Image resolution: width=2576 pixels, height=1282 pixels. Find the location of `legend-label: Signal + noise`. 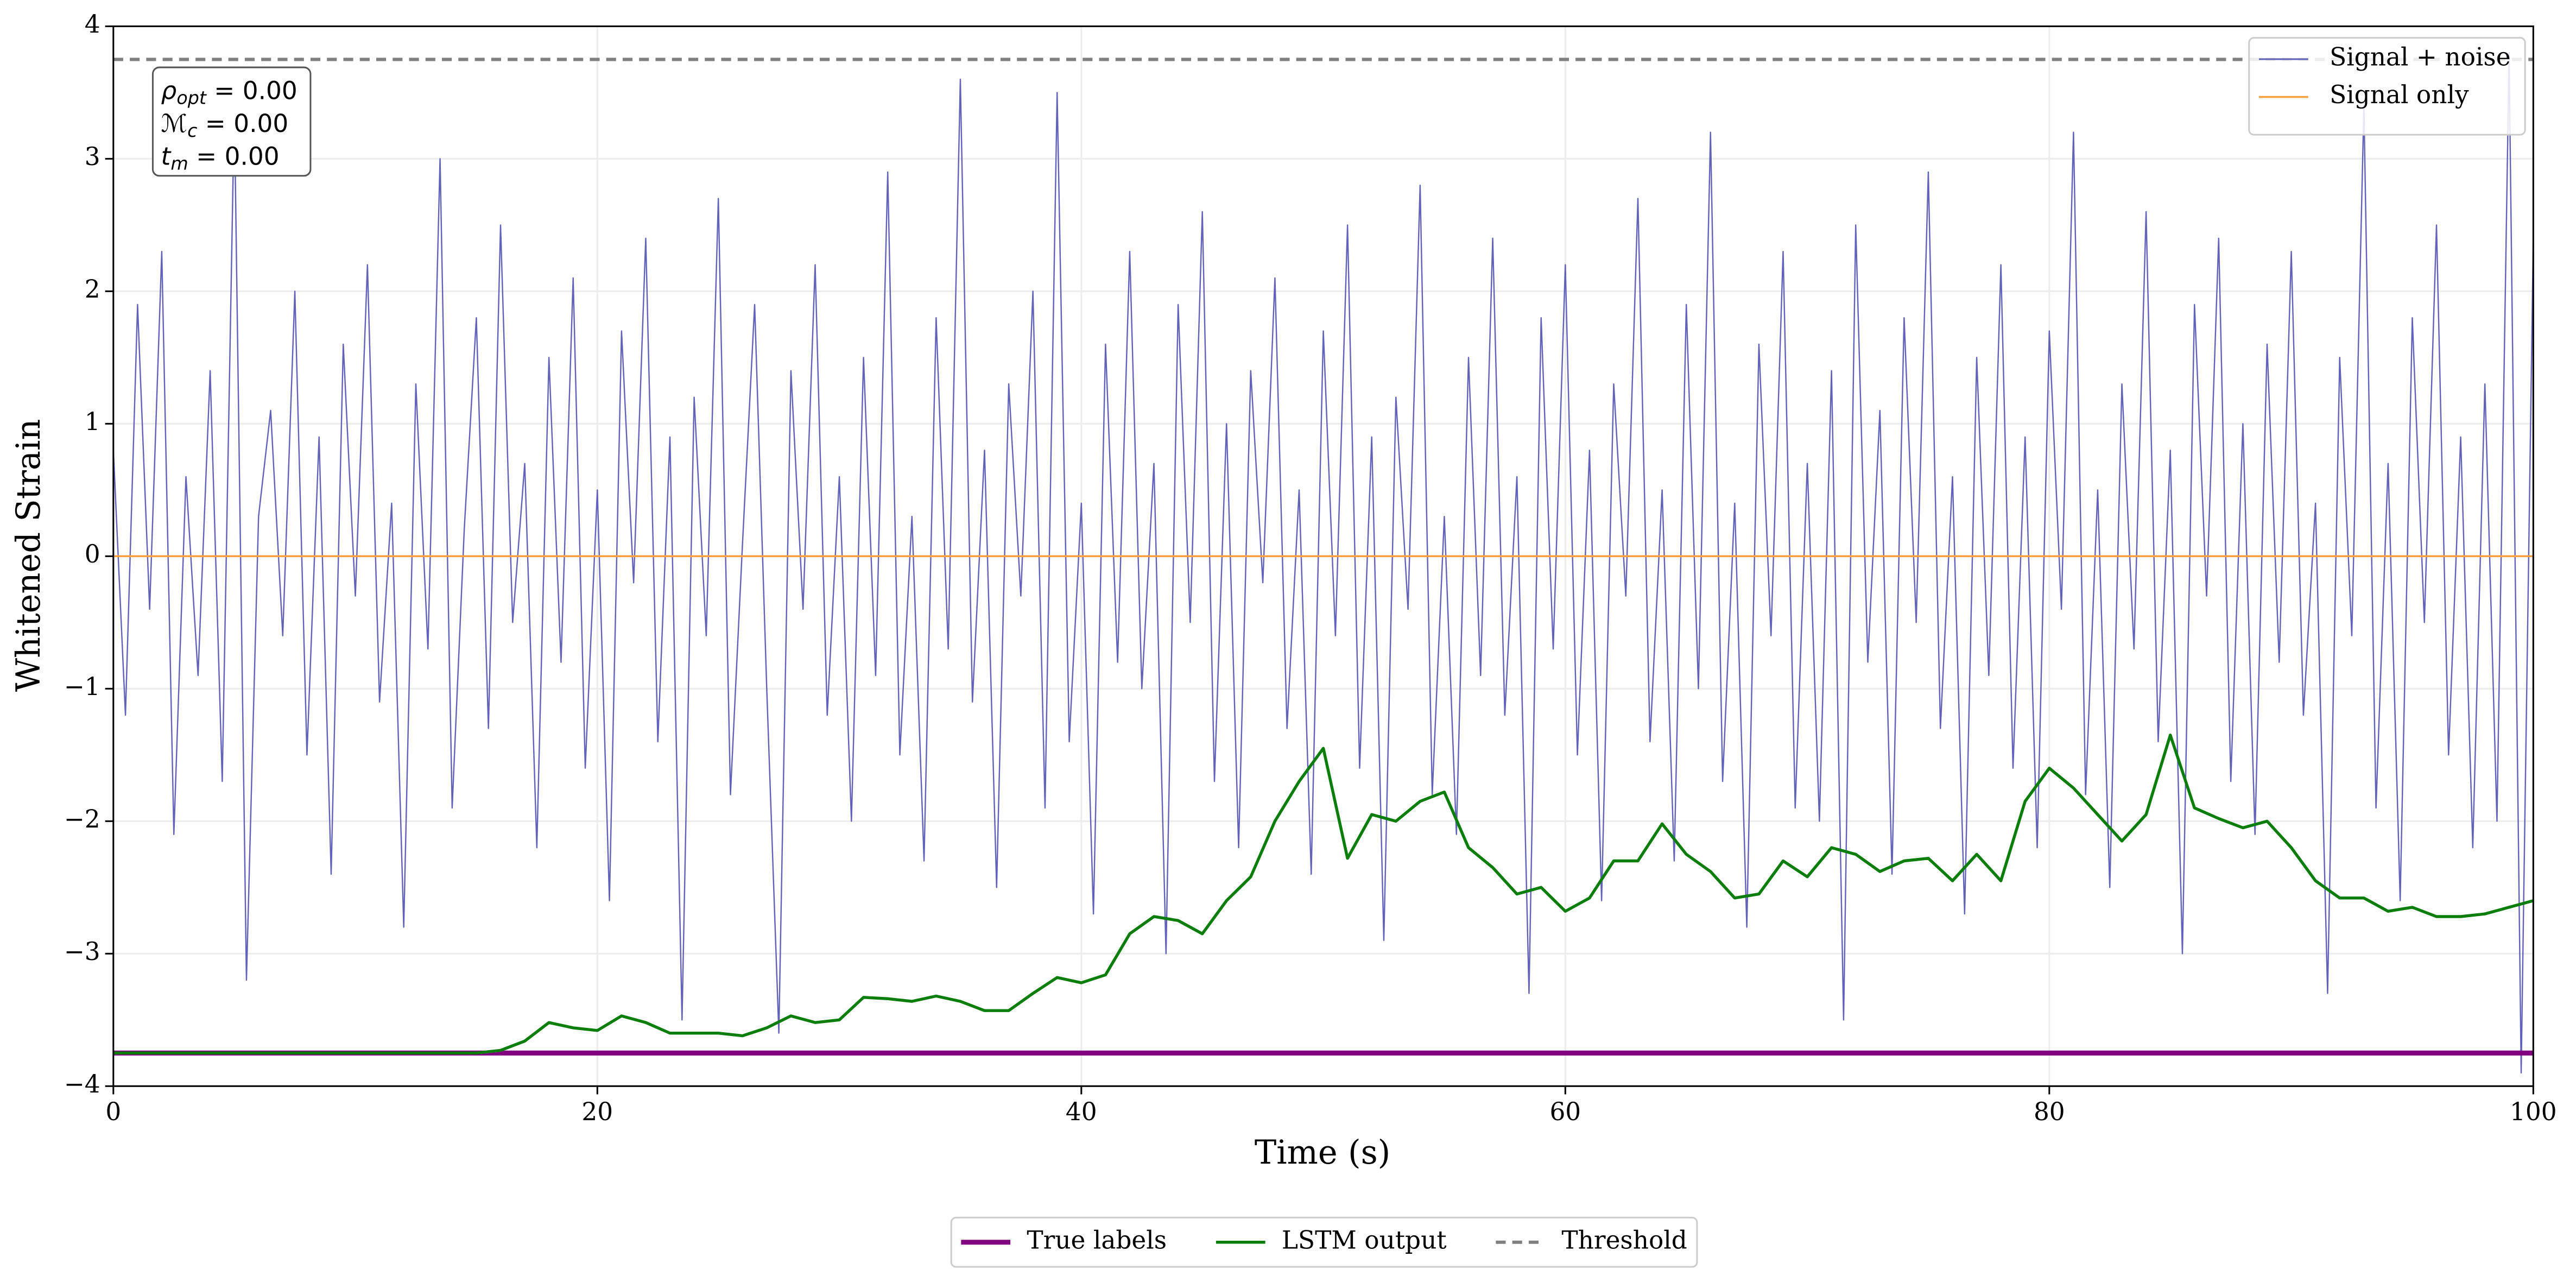

legend-label: Signal + noise is located at coordinates (2420, 56).